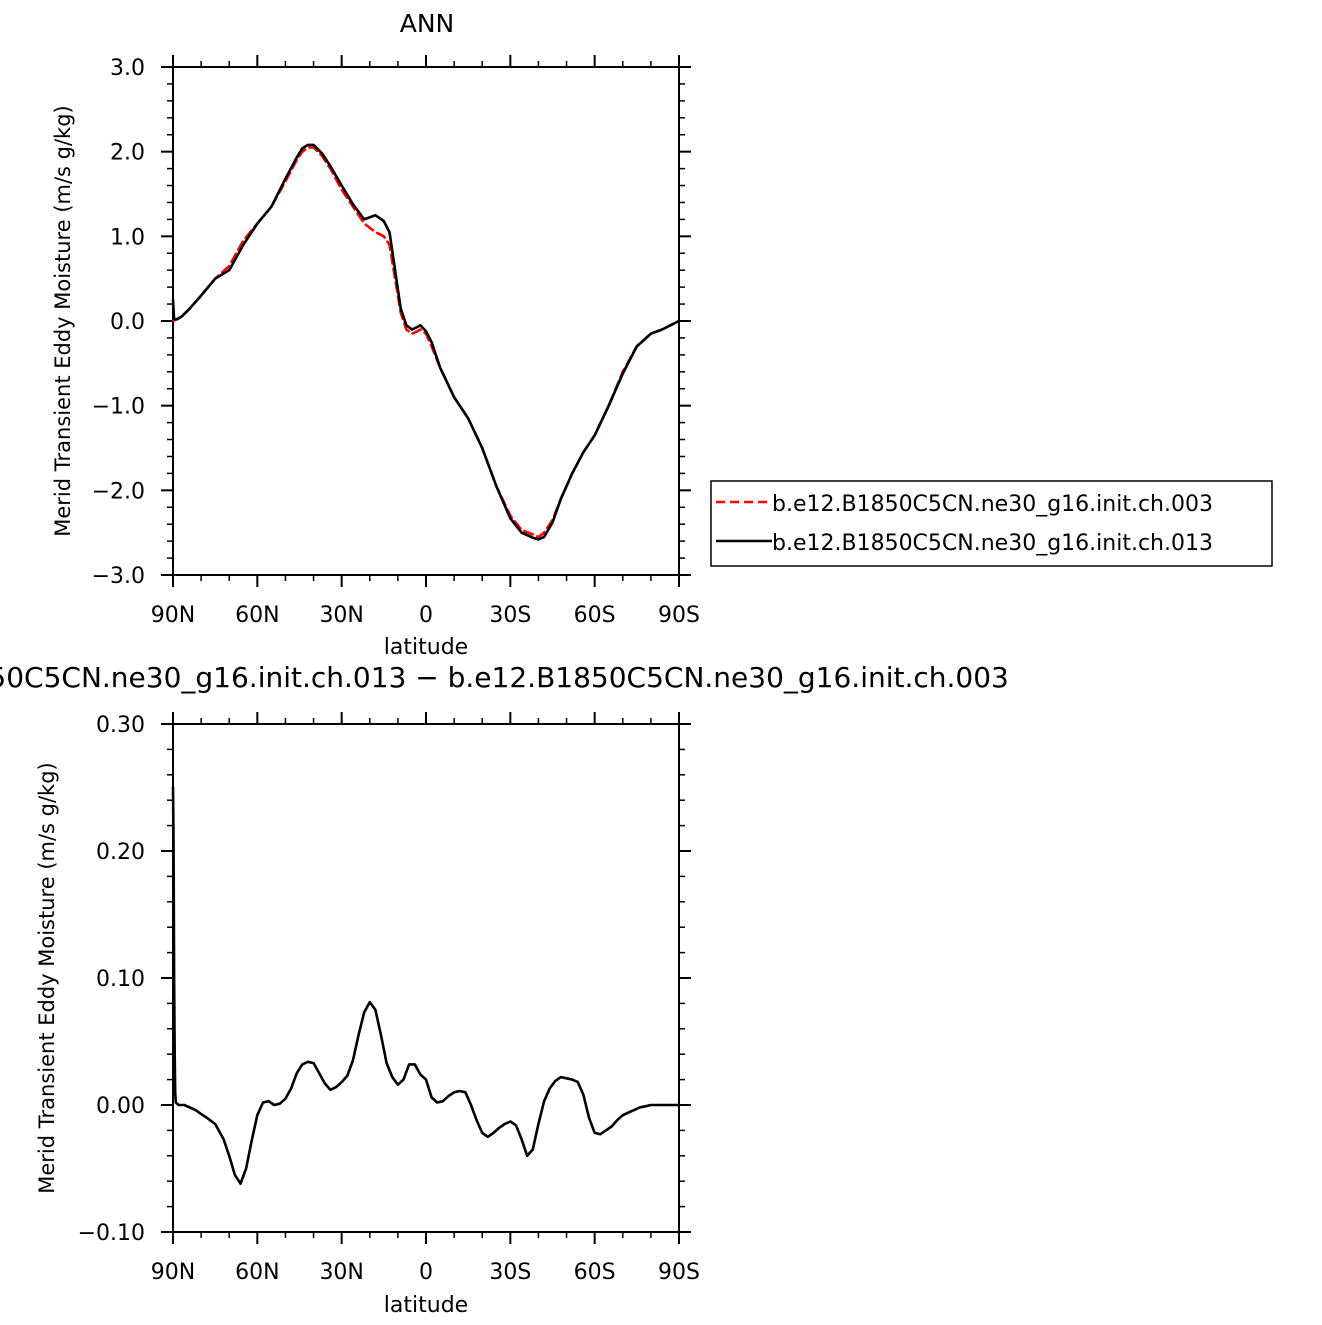 This screenshot has height=1325, width=1322. Describe the element at coordinates (63, 321) in the screenshot. I see `top-y-axis-label: Merid Transient Eddy Moisture (m/s g/kg)` at that location.